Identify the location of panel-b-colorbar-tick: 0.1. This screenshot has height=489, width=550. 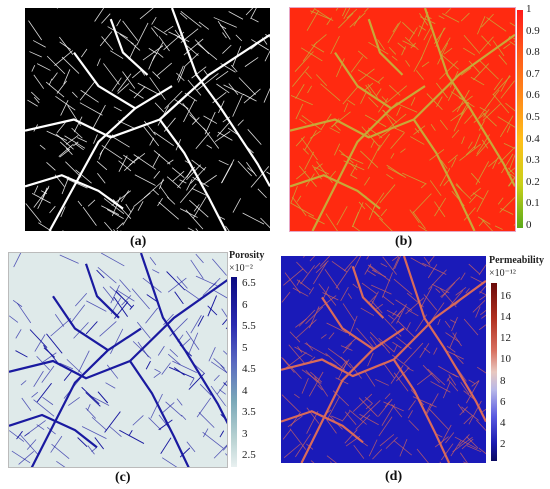
(533, 203).